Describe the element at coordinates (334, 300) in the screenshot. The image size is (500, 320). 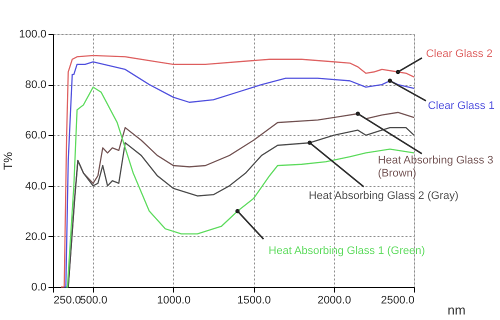
I see `x-tick-label: 2000.0` at that location.